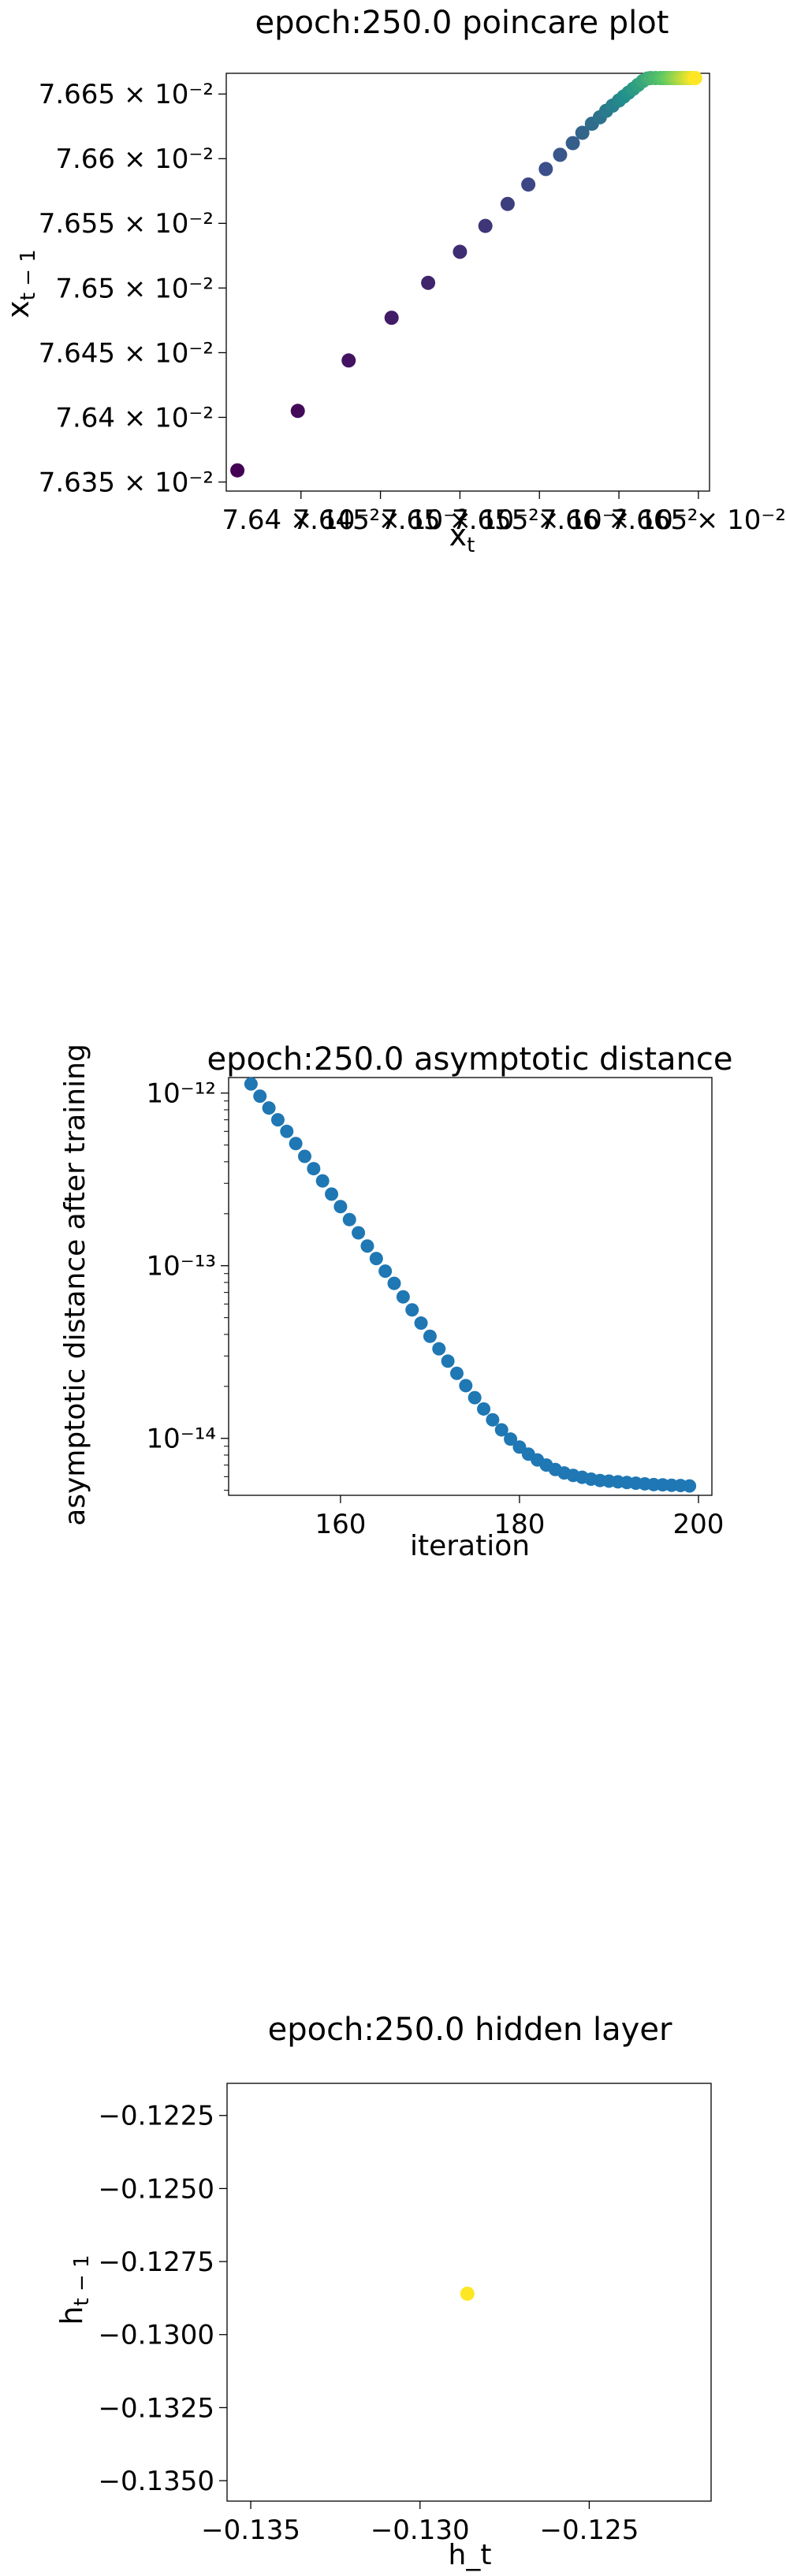 The width and height of the screenshot is (786, 2576). I want to click on y-tick-label: −0.1225, so click(156, 2116).